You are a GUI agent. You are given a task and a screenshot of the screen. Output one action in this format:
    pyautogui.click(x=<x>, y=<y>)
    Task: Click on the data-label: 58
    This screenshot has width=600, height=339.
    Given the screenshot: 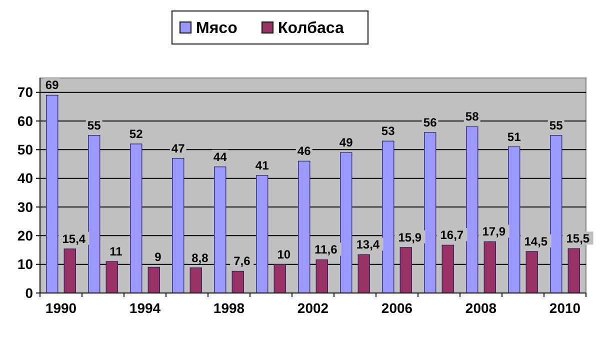 What is the action you would take?
    pyautogui.click(x=472, y=117)
    